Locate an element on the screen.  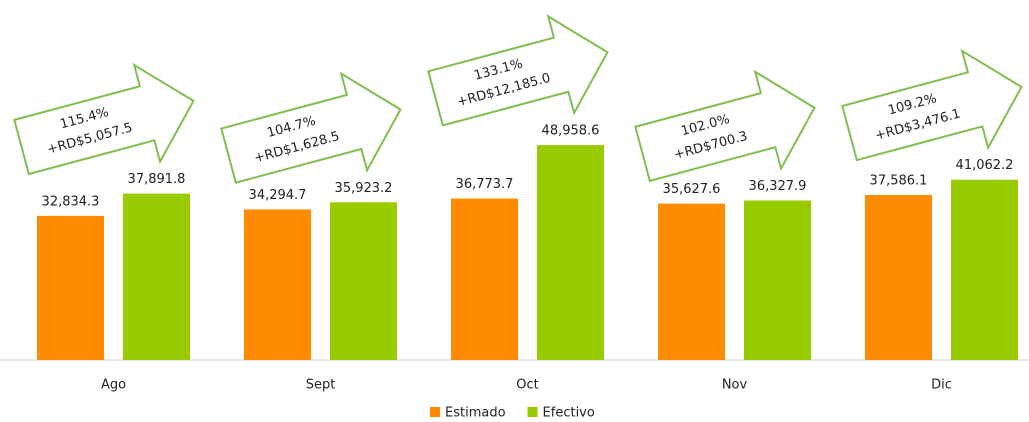
data-label: 37,586.1 is located at coordinates (899, 180).